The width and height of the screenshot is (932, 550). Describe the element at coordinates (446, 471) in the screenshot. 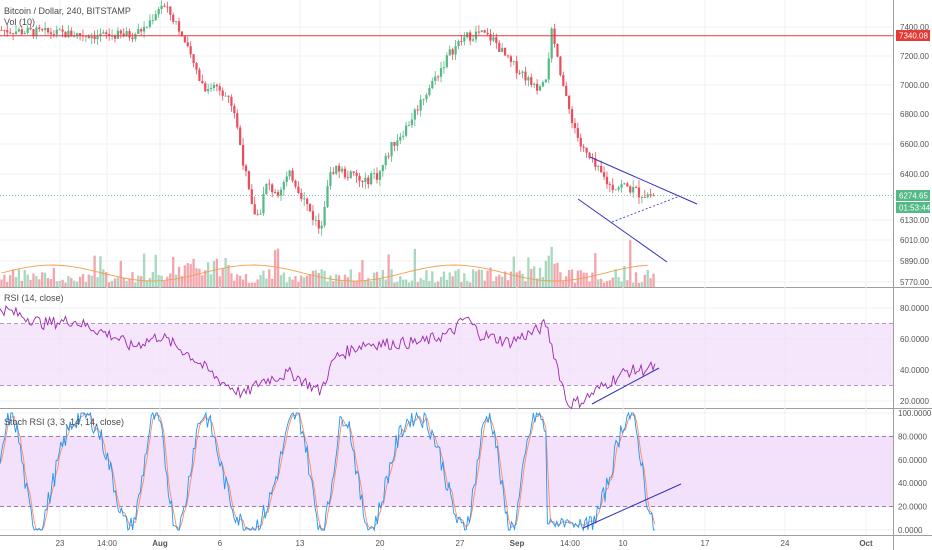

I see `stoch-band` at that location.